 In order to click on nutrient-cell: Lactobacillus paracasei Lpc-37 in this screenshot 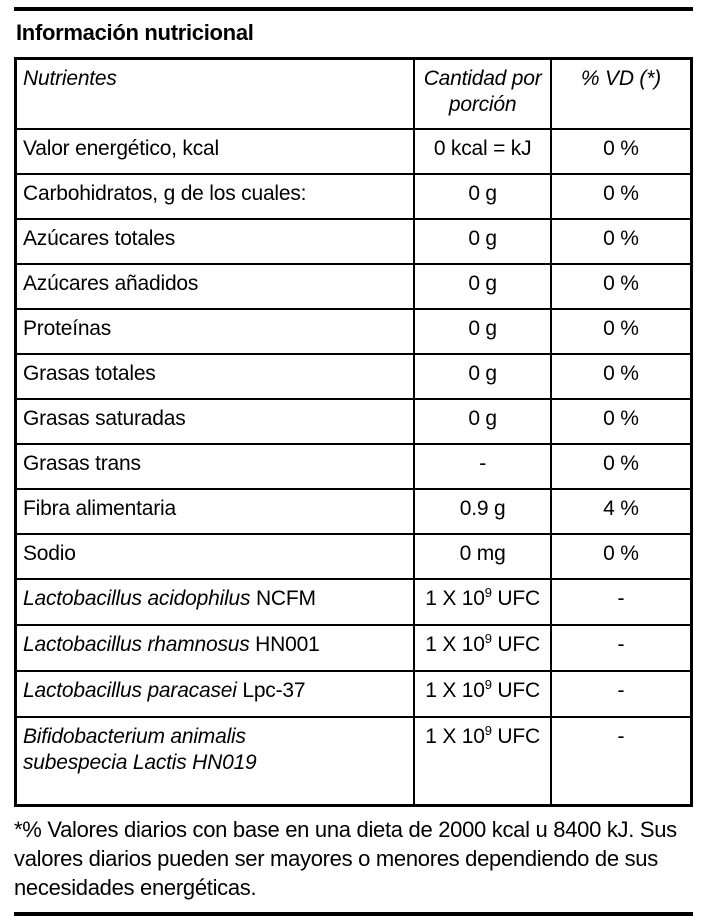, I will do `click(215, 694)`.